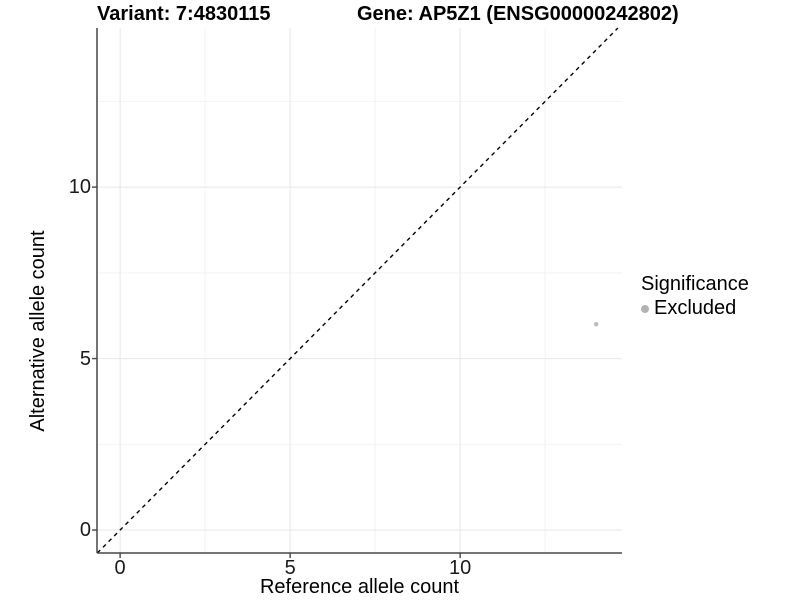 The height and width of the screenshot is (600, 800). I want to click on x-tick-label: 10, so click(460, 568).